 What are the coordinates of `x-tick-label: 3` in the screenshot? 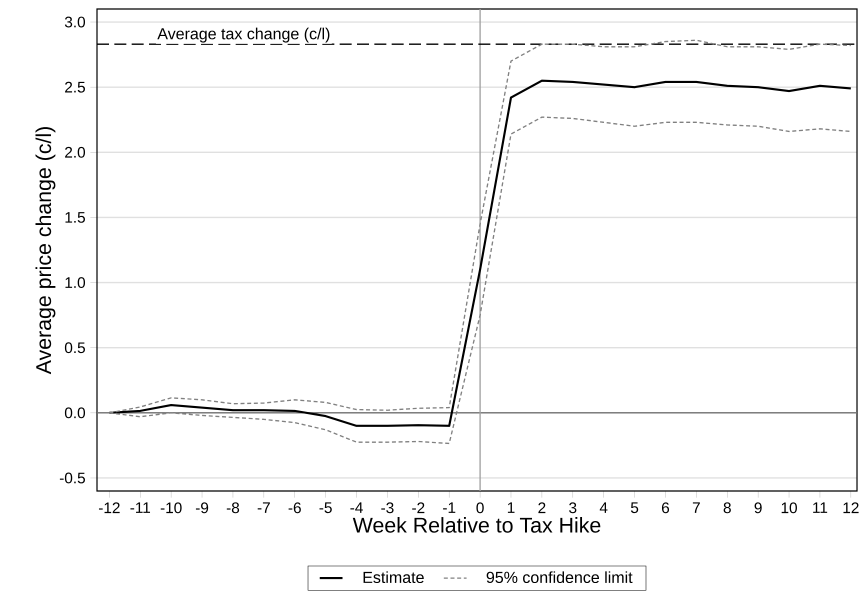 It's located at (572, 508).